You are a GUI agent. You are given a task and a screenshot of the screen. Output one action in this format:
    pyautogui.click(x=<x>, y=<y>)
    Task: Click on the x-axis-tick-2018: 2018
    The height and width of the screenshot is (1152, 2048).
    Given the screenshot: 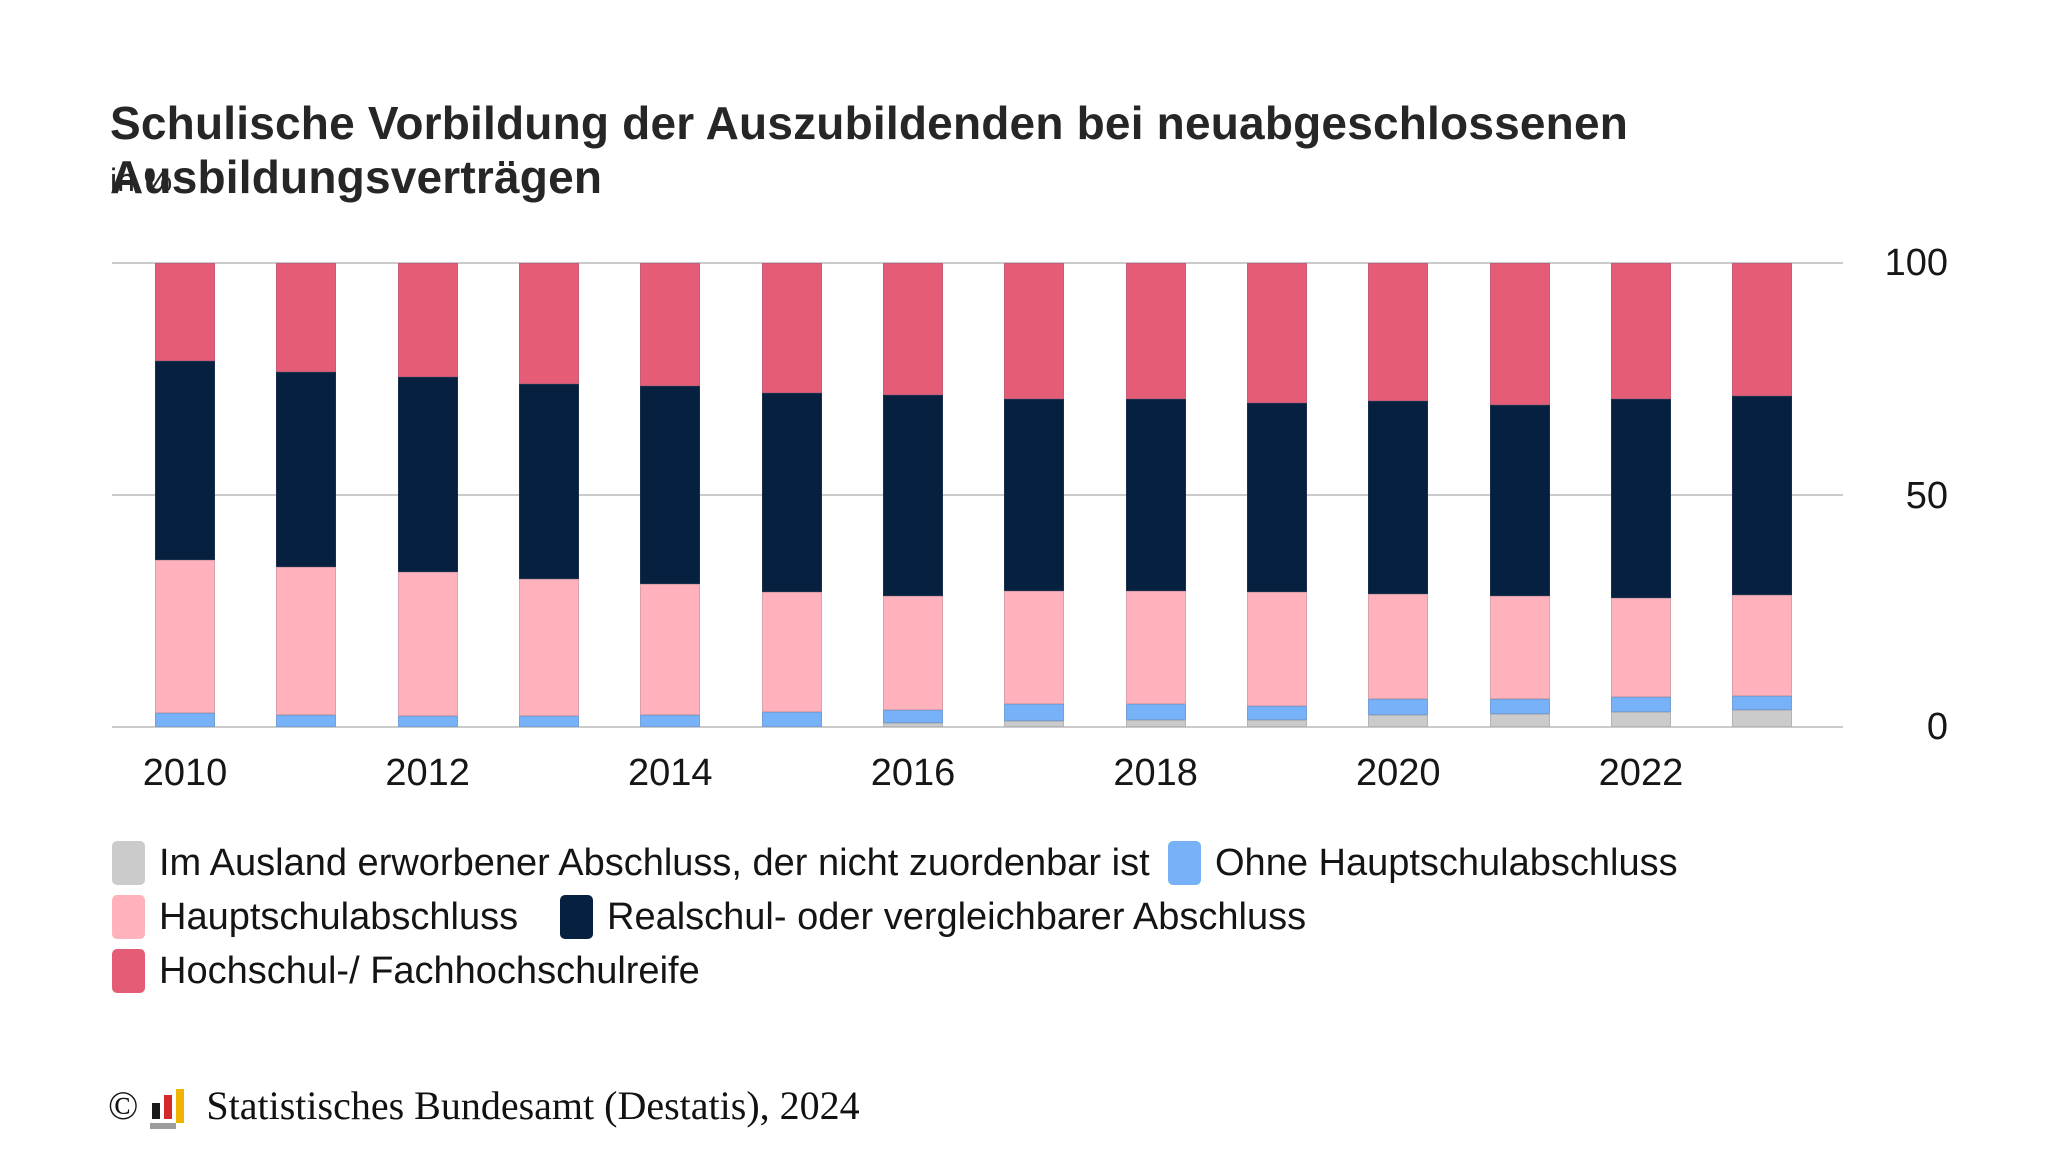 What is the action you would take?
    pyautogui.click(x=1155, y=773)
    